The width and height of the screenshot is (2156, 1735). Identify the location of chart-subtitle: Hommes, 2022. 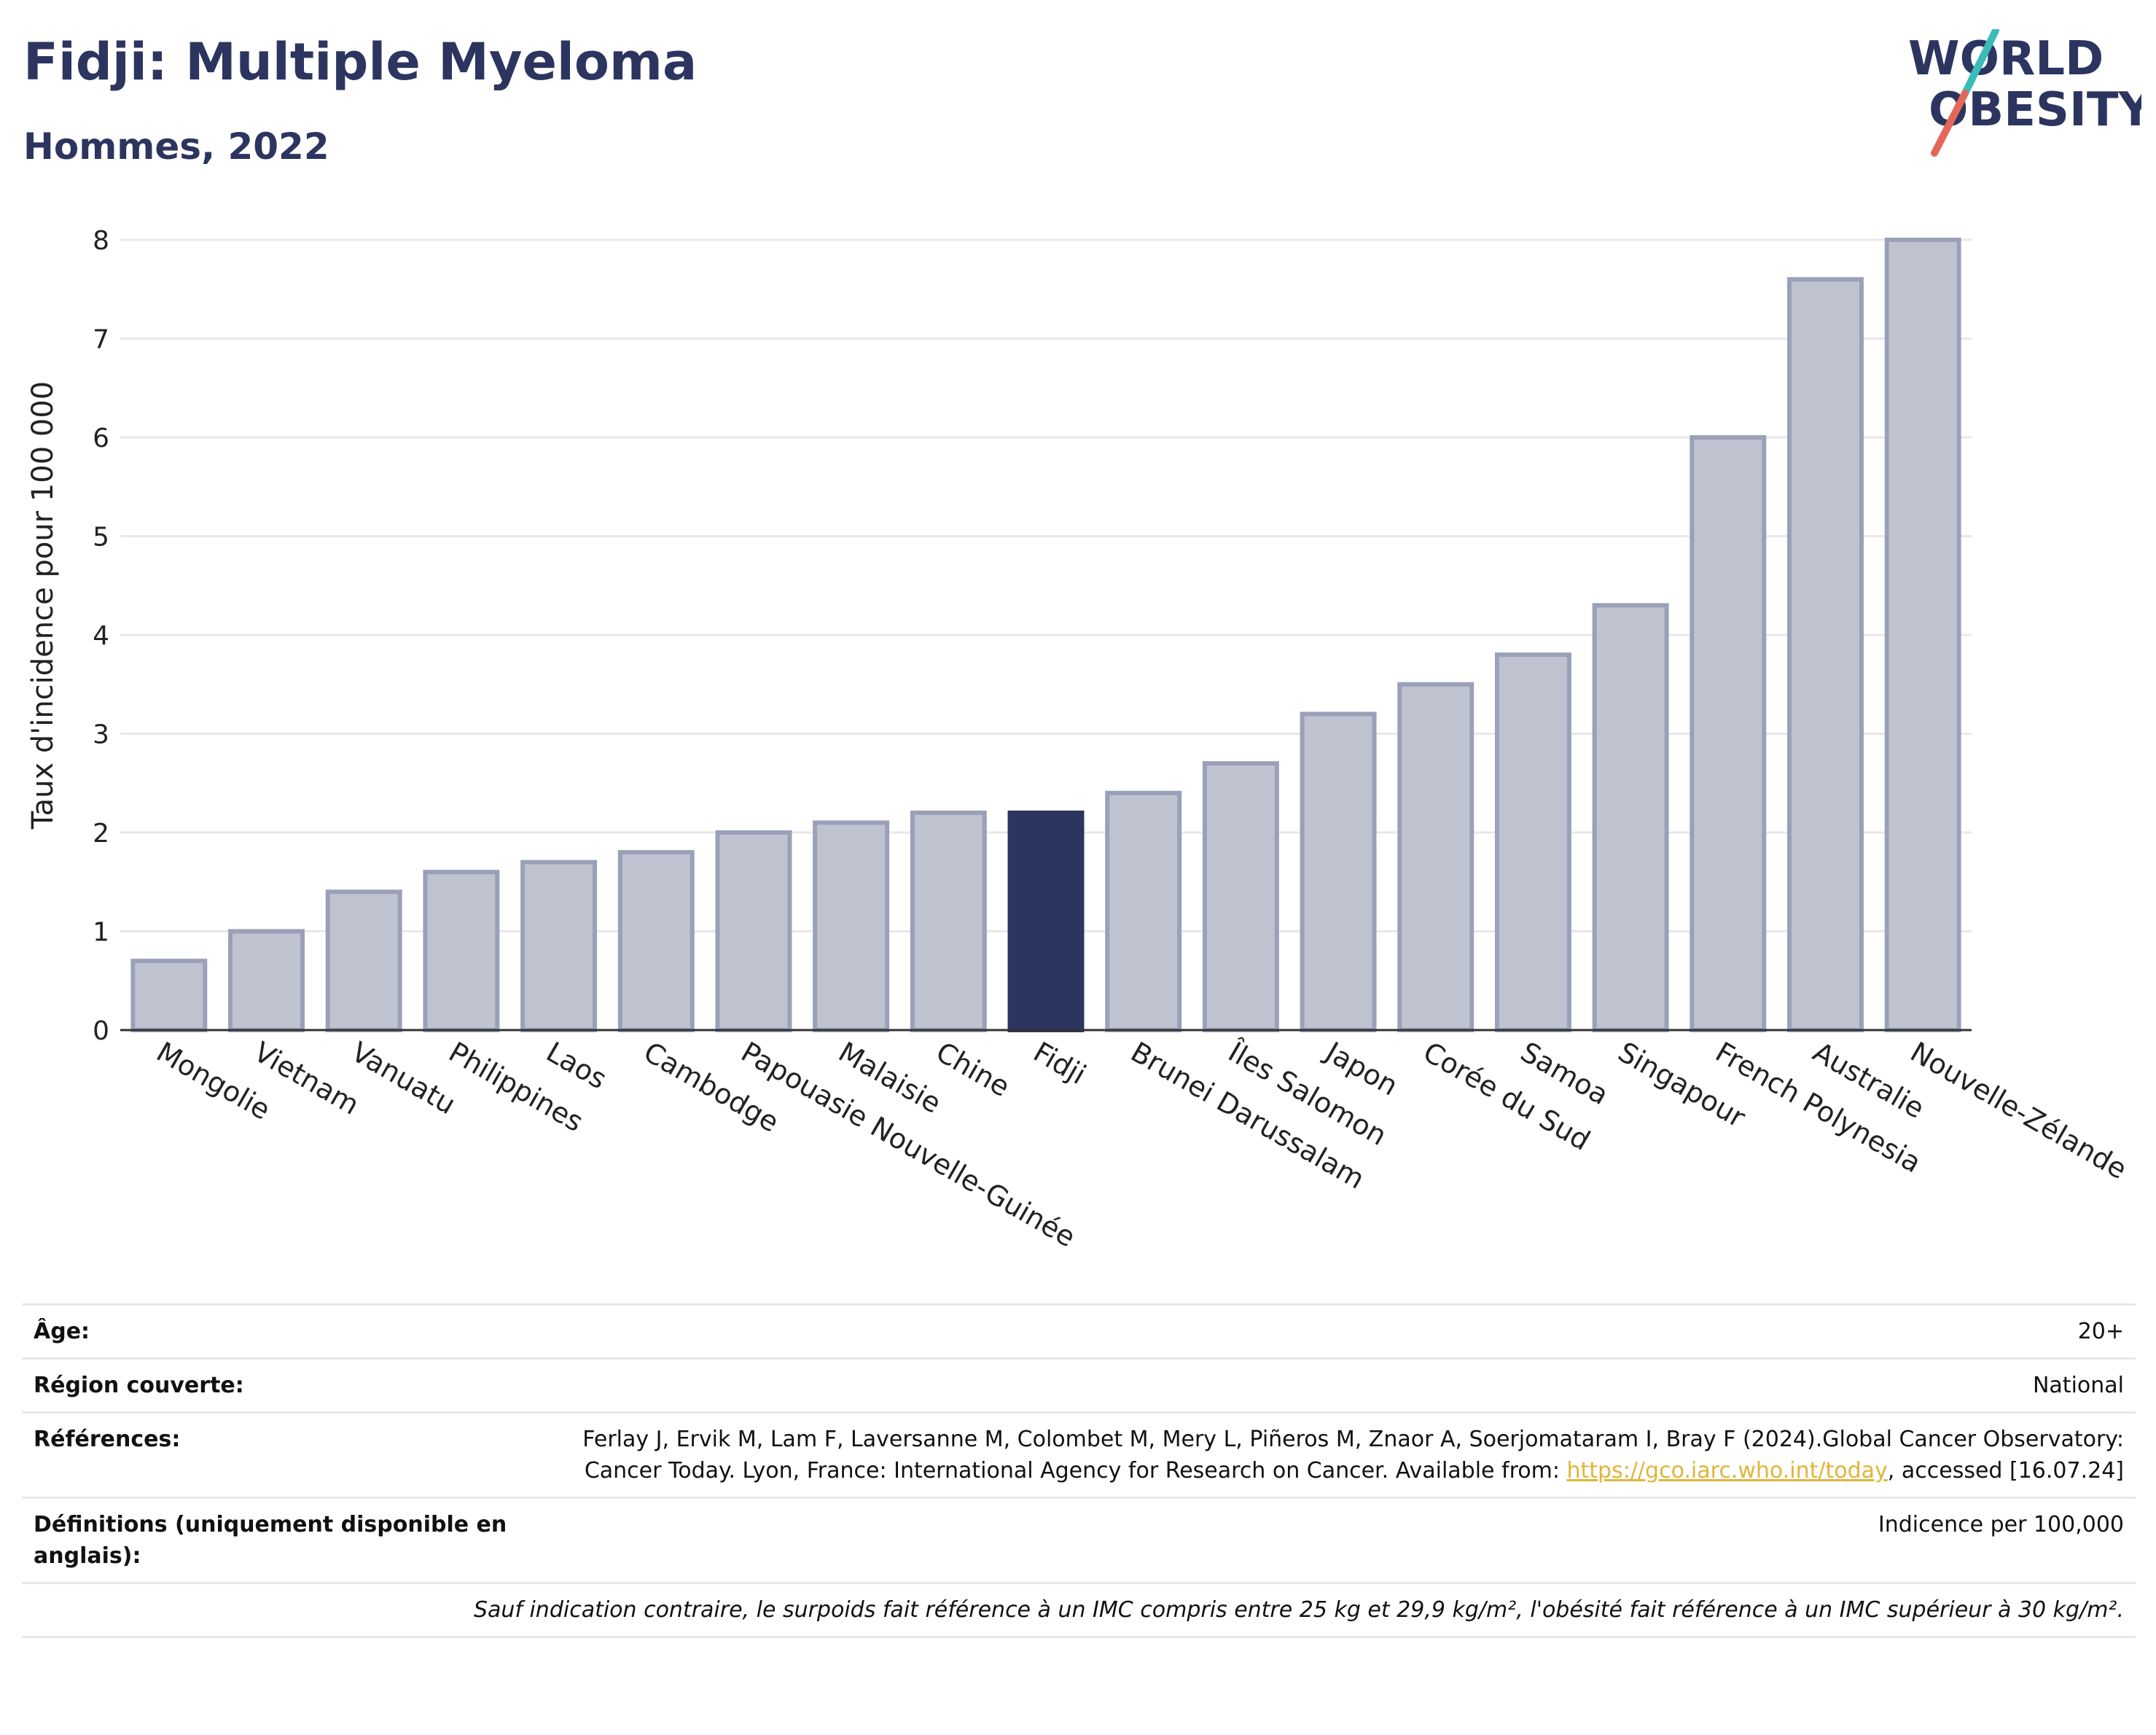
(176, 146).